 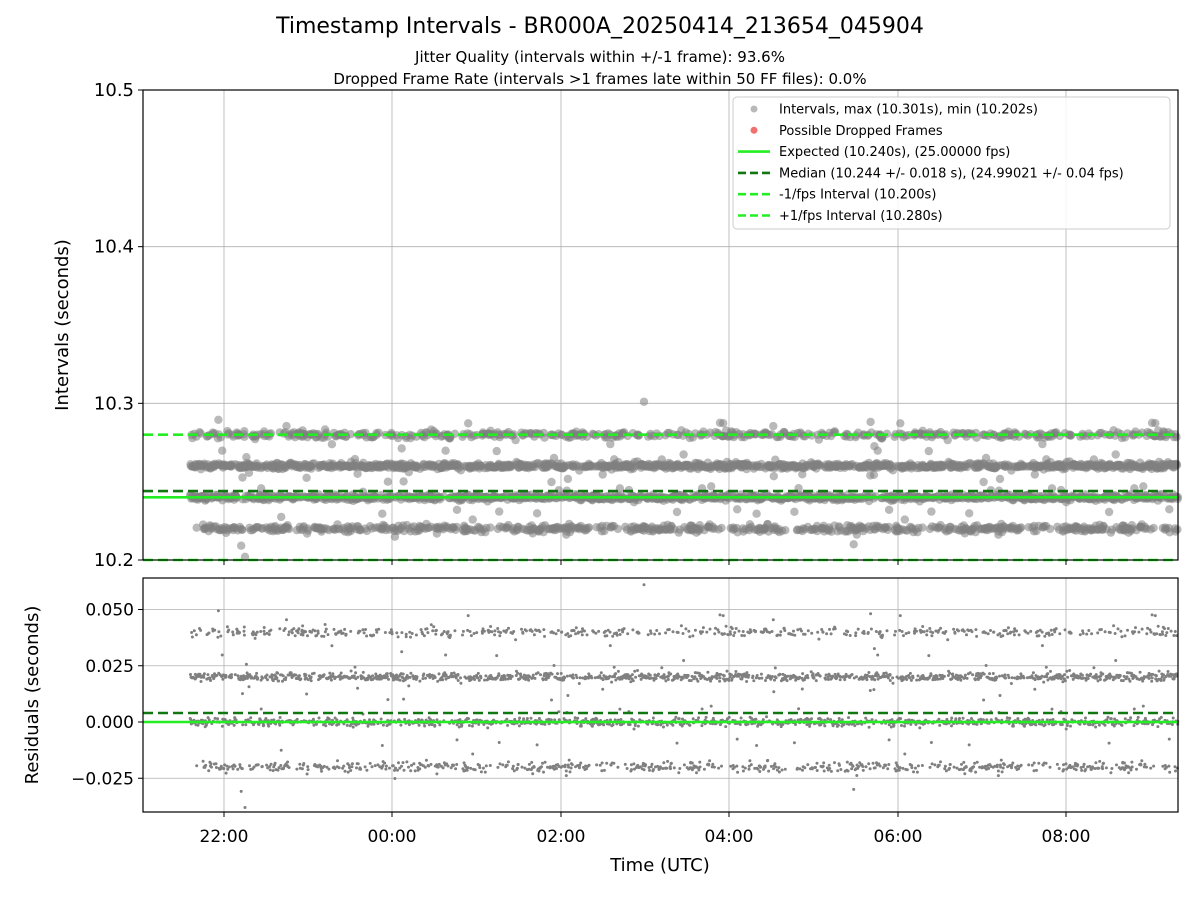 What do you see at coordinates (754, 130) in the screenshot?
I see `legend-marker` at bounding box center [754, 130].